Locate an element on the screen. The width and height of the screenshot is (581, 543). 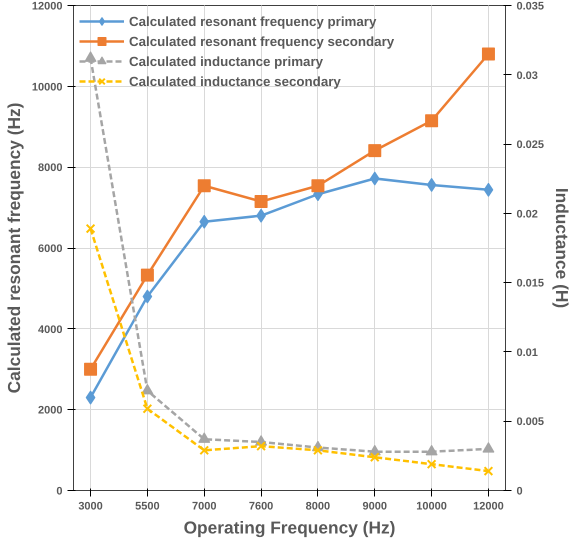
legend-label: Calculated inductance secondary is located at coordinates (235, 81).